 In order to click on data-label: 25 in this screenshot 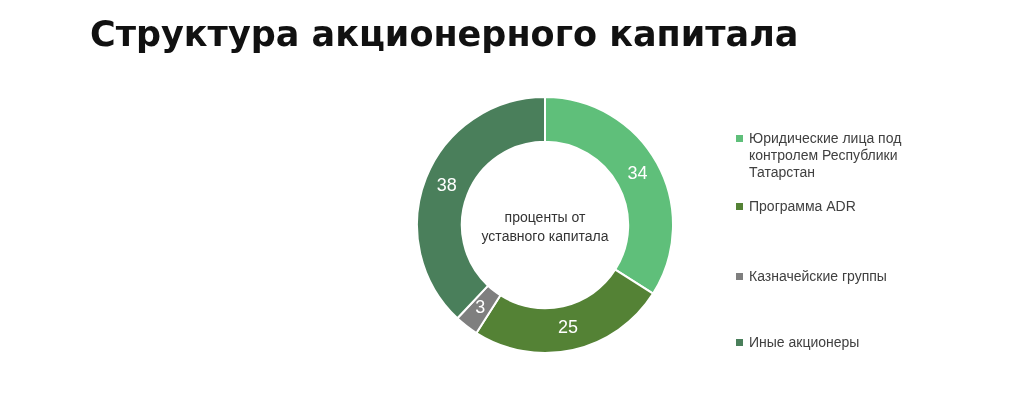, I will do `click(568, 327)`.